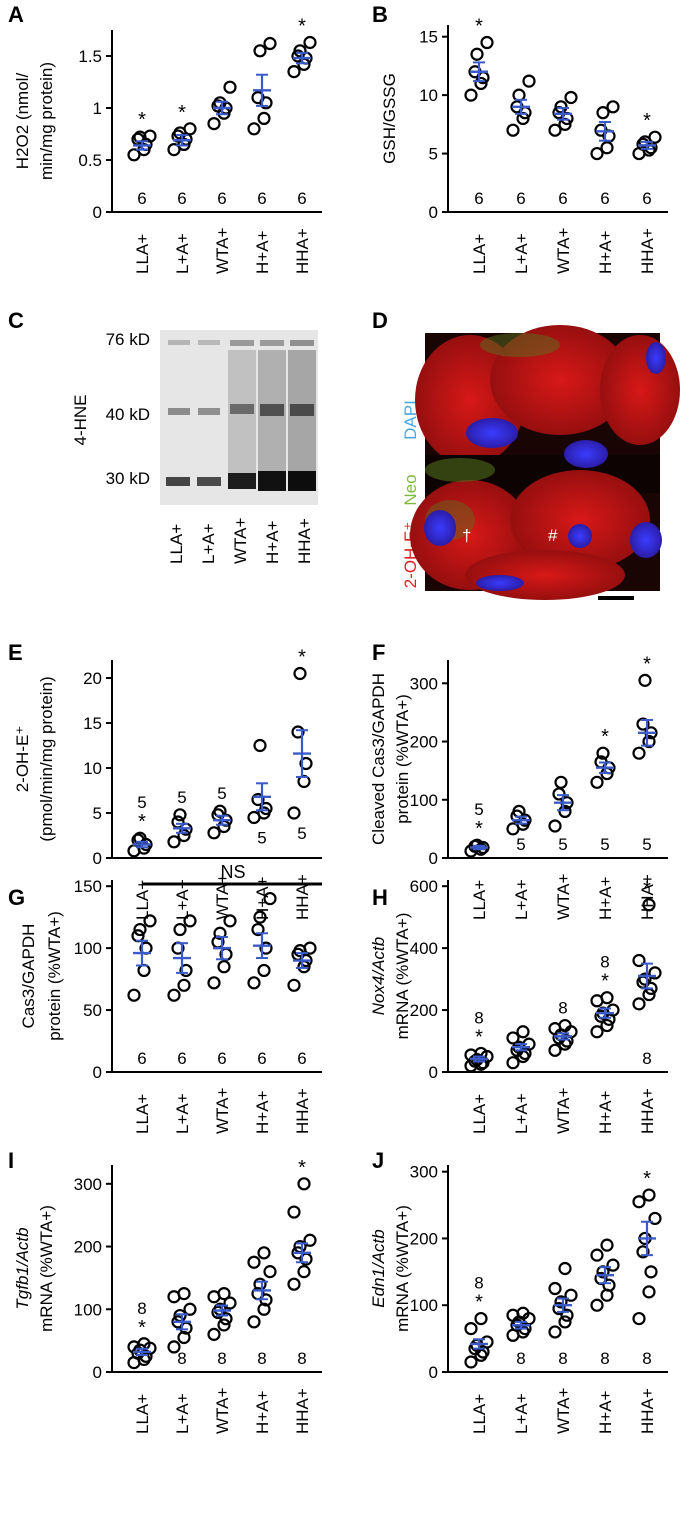  I want to click on micro-label-neo: Neo, so click(410, 489).